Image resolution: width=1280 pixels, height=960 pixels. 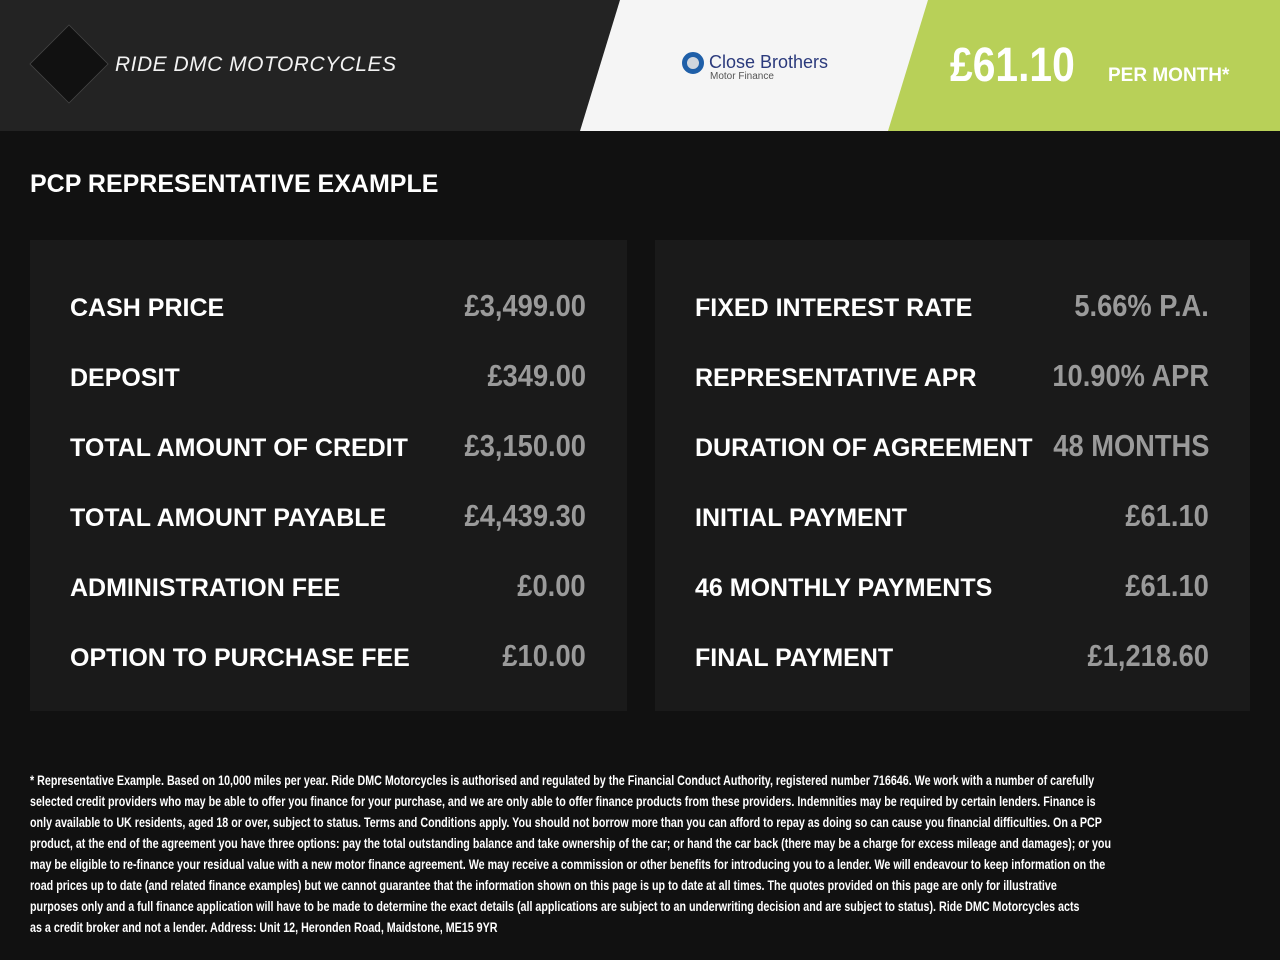 What do you see at coordinates (551, 585) in the screenshot?
I see `row-value: £0.00` at bounding box center [551, 585].